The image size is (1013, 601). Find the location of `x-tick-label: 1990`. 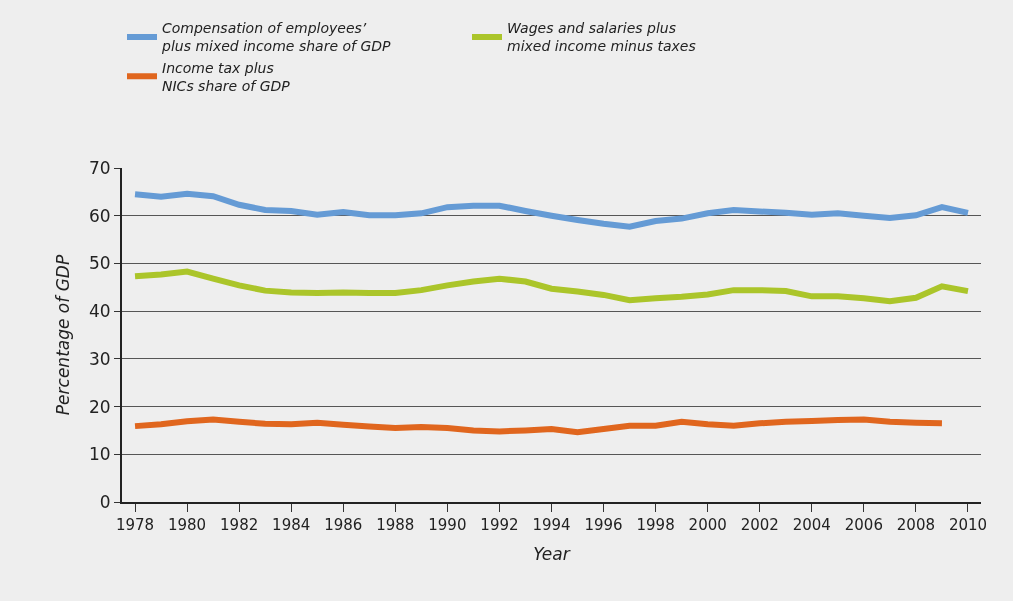

x-tick-label: 1990 is located at coordinates (447, 525).